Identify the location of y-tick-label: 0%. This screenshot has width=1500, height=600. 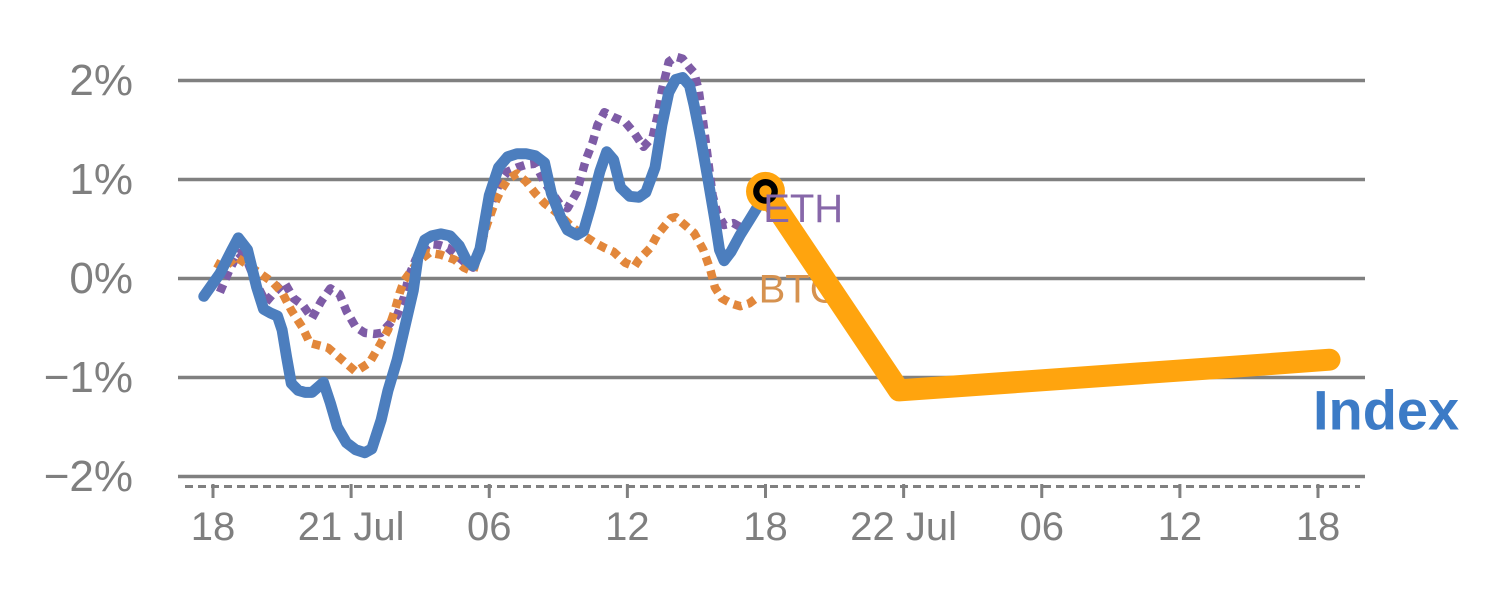
(101, 278).